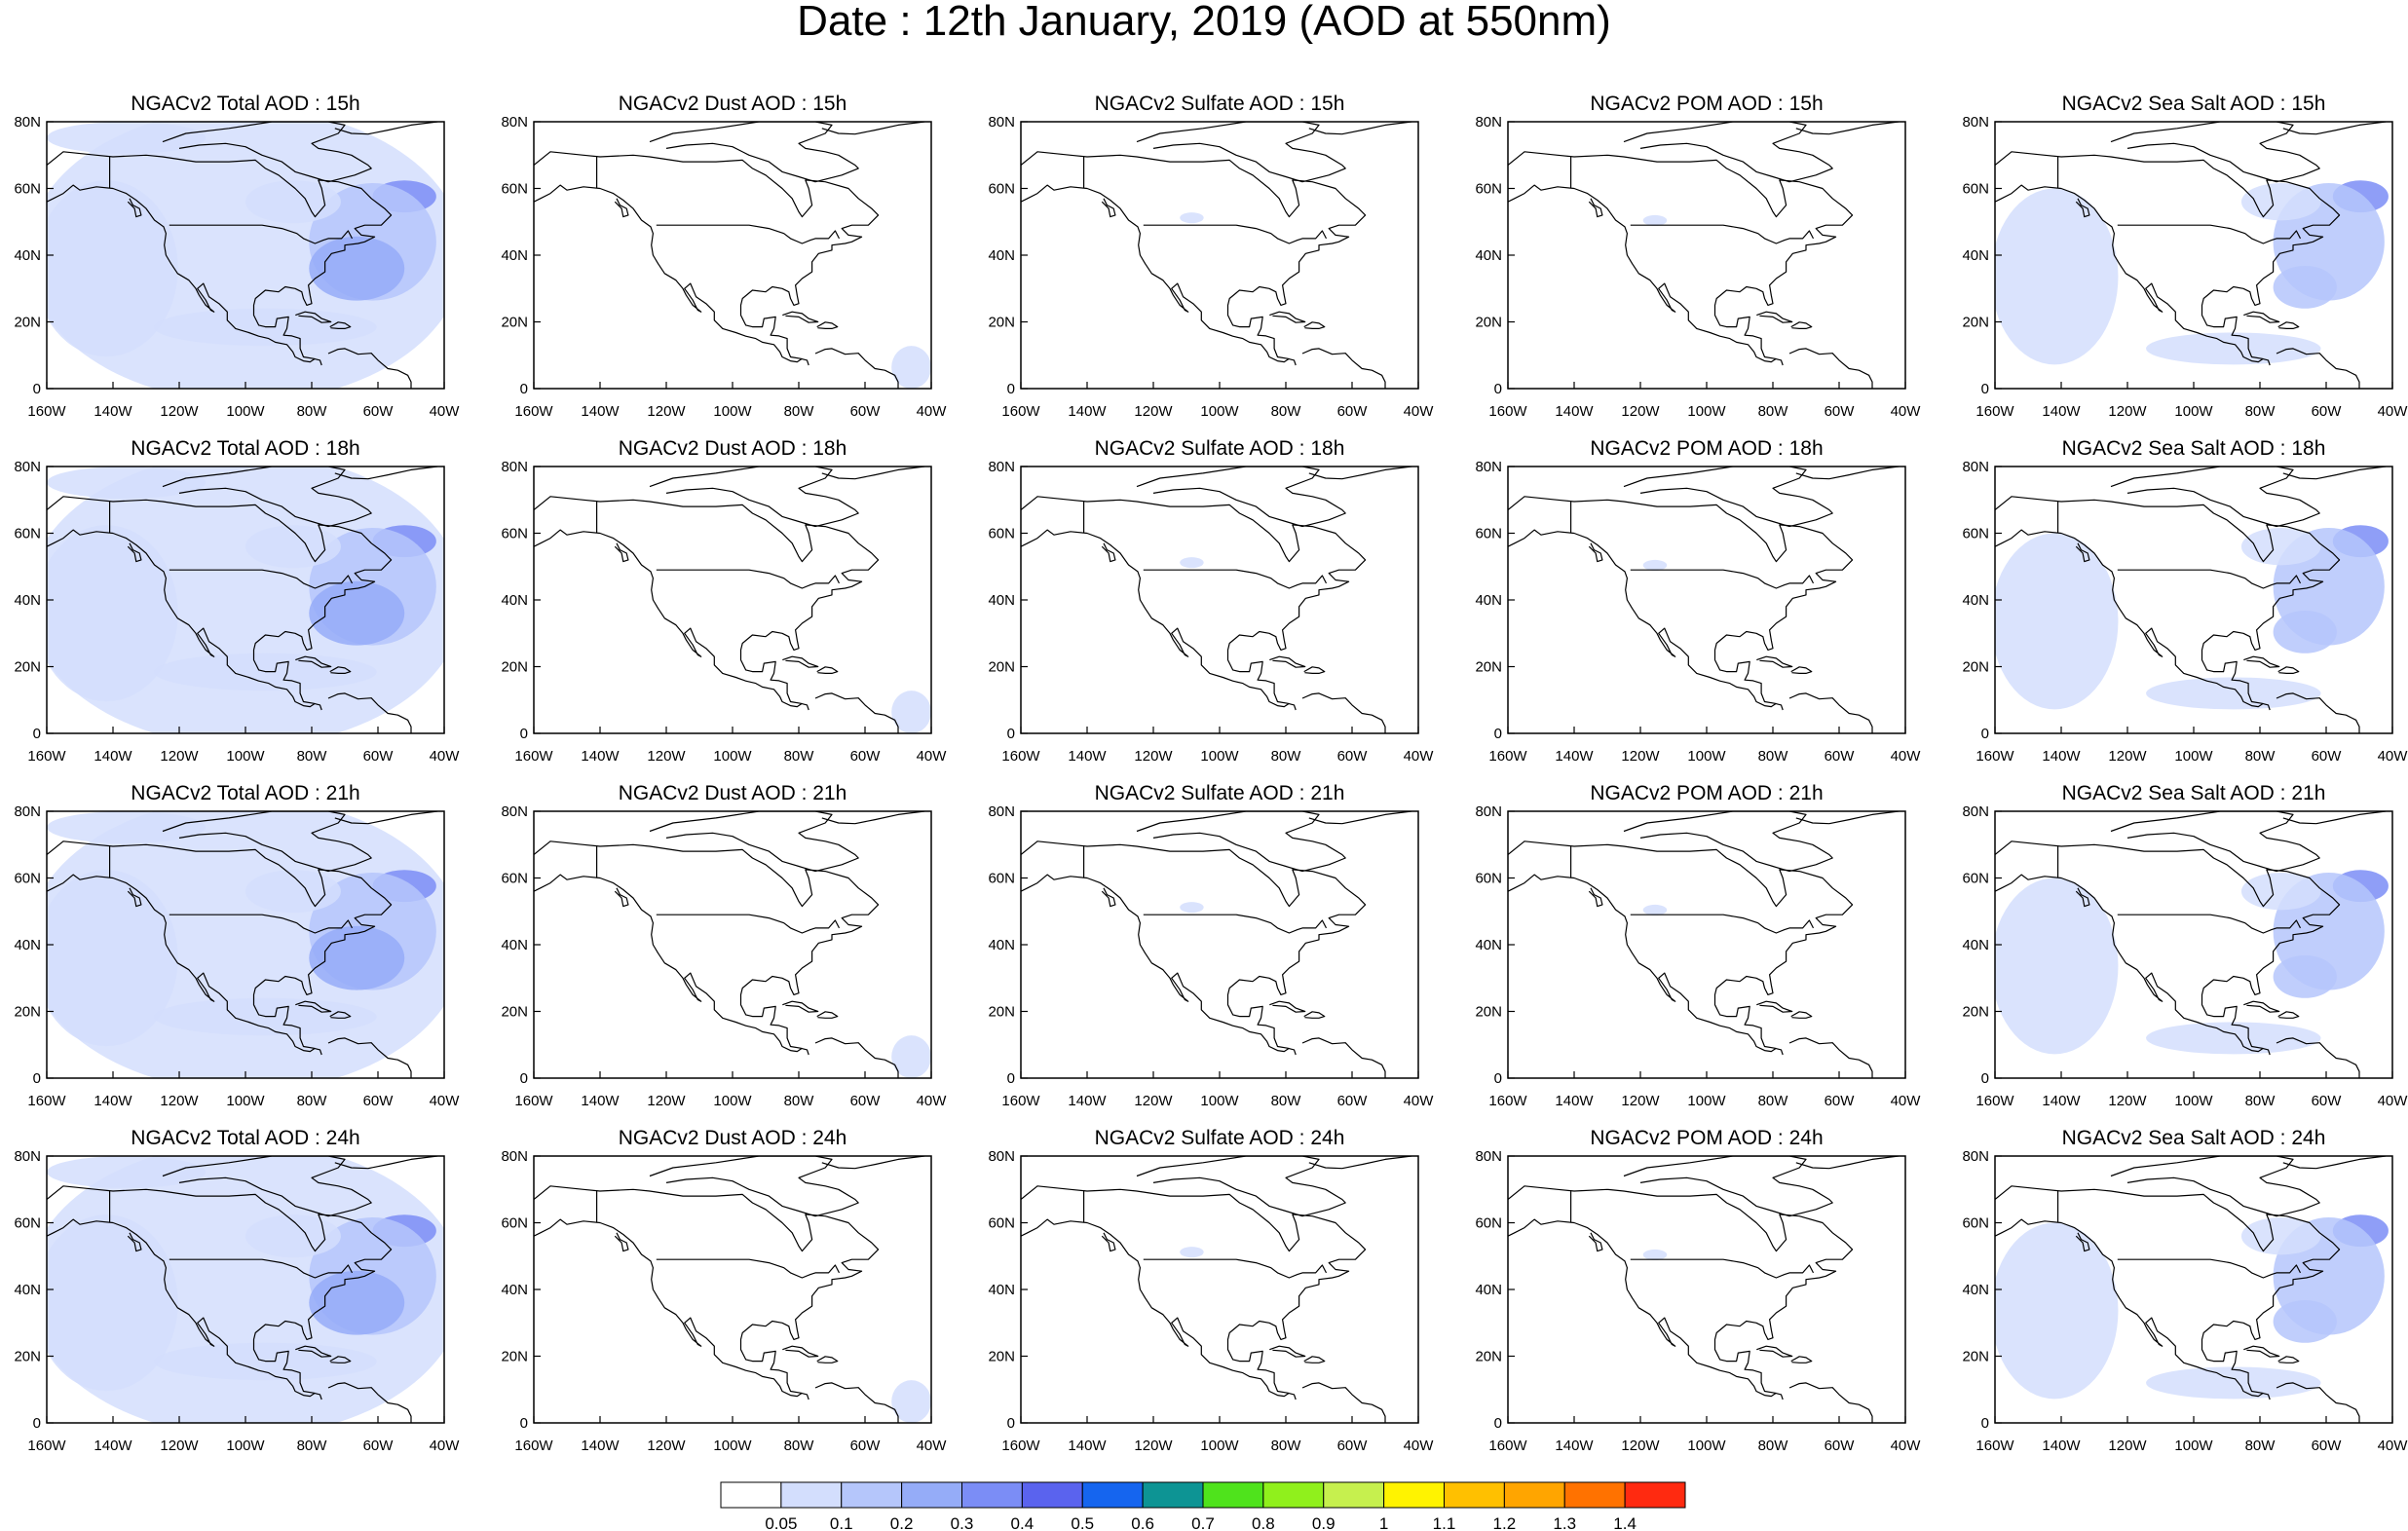  What do you see at coordinates (781, 1522) in the screenshot?
I see `colorbar-label: 0.05` at bounding box center [781, 1522].